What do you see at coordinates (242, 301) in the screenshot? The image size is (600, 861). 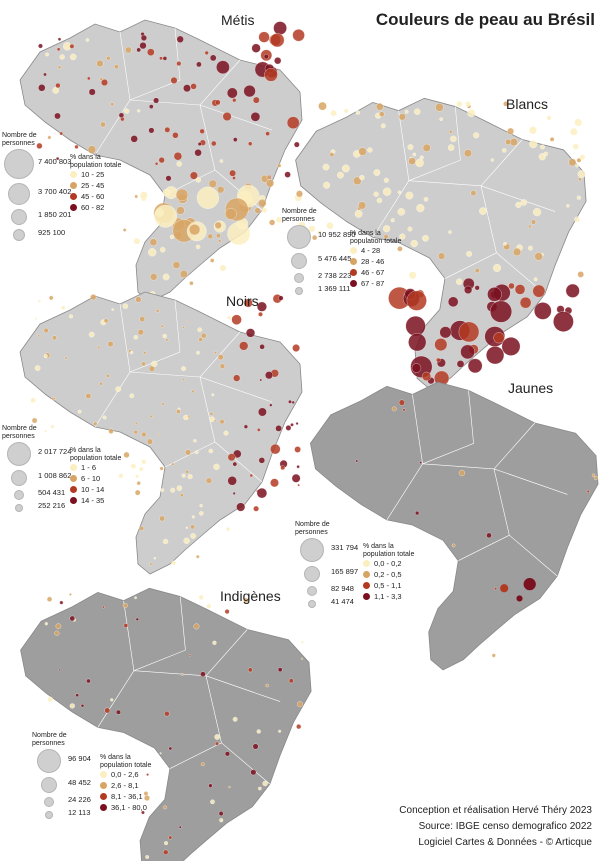 I see `panel-title-noirs: Noirs` at bounding box center [242, 301].